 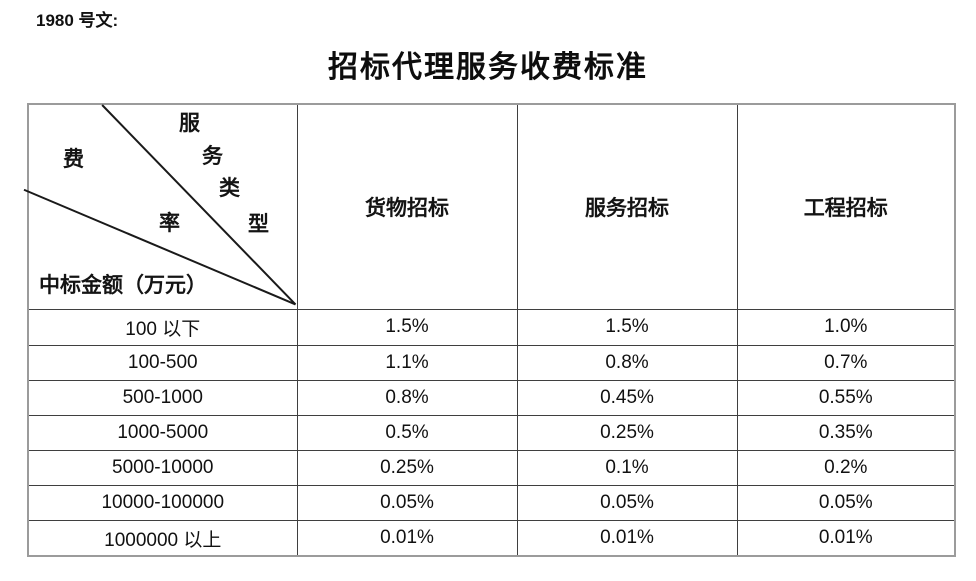 I want to click on goods-rate-cell: 1.5%, so click(x=407, y=327).